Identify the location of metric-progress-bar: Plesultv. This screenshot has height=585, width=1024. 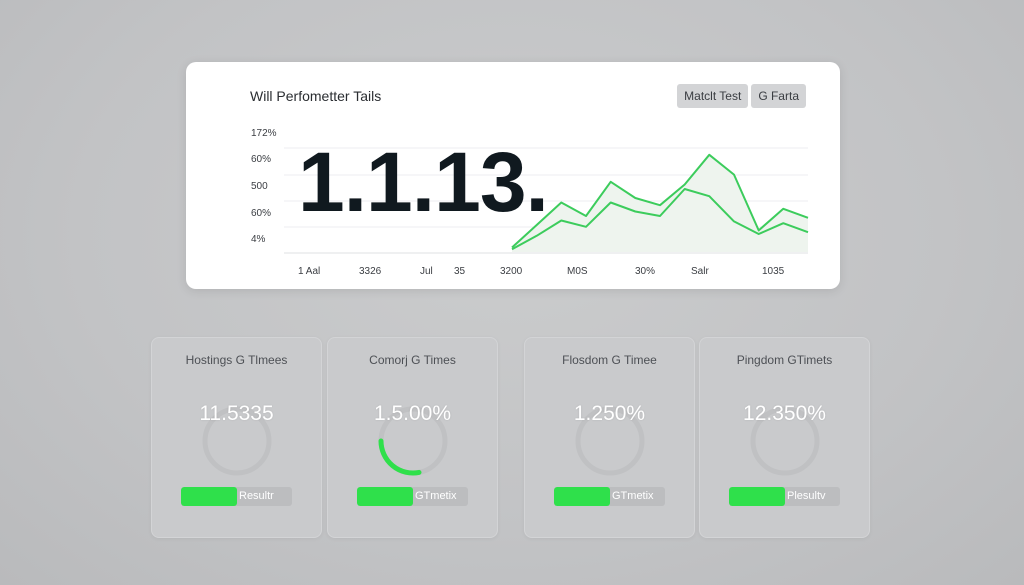
(784, 496).